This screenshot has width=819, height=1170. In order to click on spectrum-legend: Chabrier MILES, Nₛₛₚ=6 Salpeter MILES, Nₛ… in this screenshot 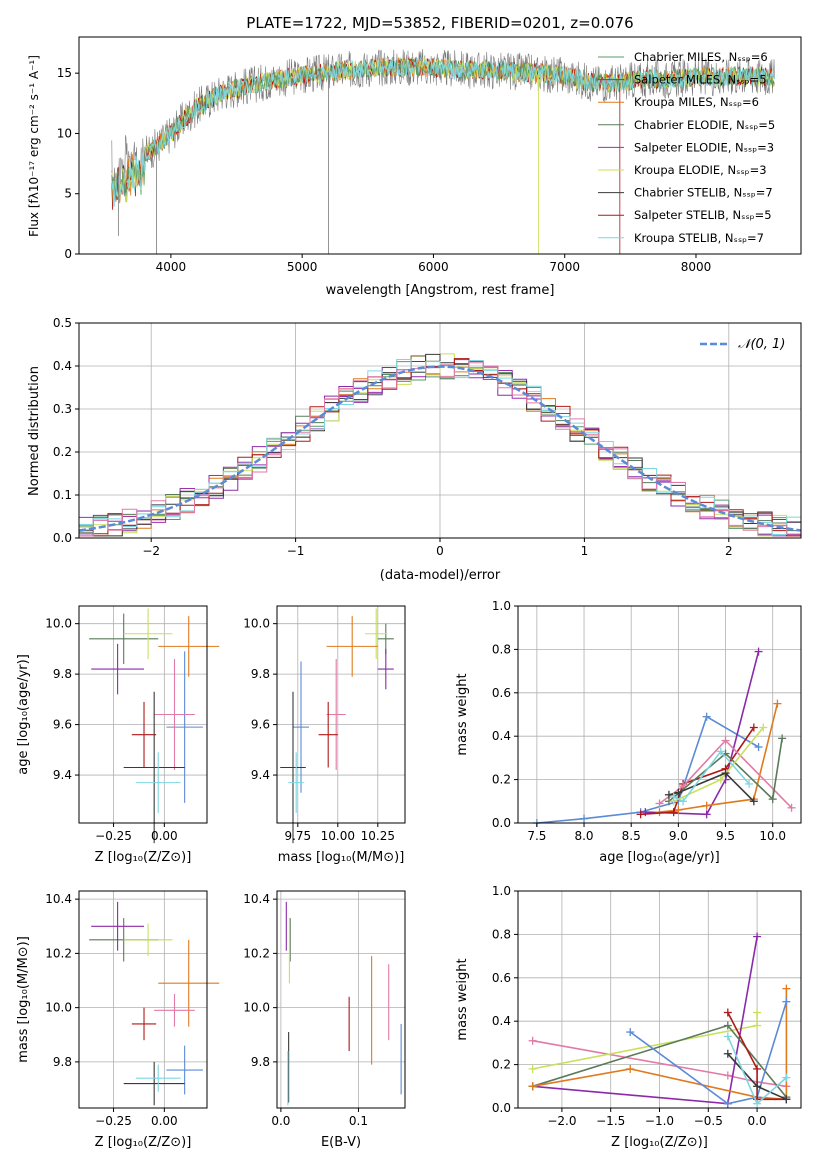, I will do `click(686, 147)`.